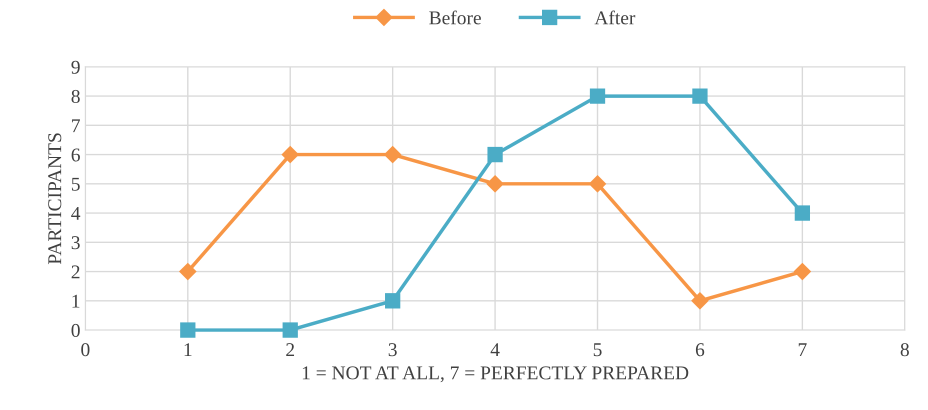 Image resolution: width=928 pixels, height=410 pixels. I want to click on y-tick-label: 9, so click(75, 67).